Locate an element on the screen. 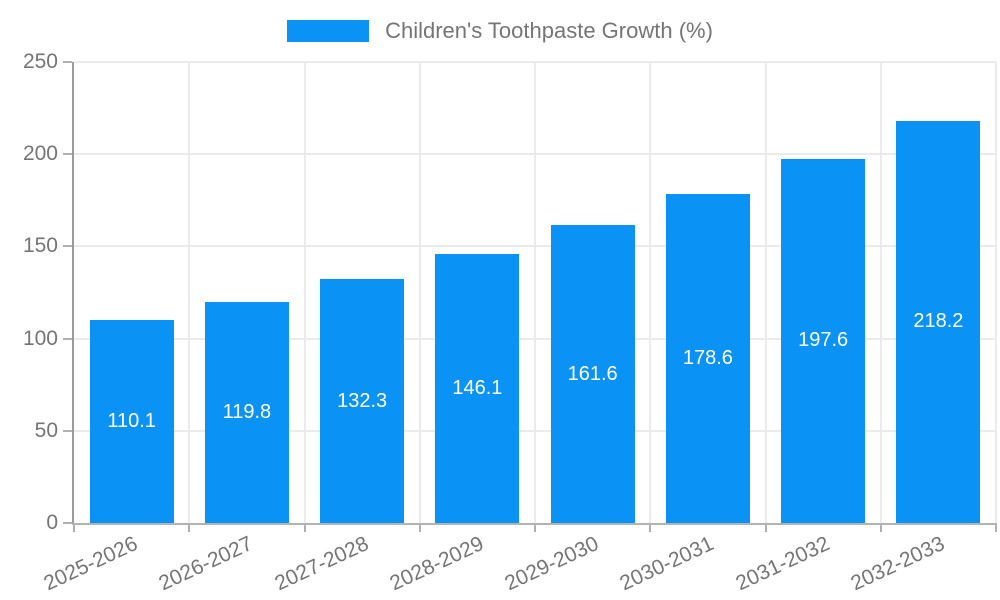 This screenshot has width=1000, height=600. x-axis-label-anchor: 2028-2029 is located at coordinates (372, 563).